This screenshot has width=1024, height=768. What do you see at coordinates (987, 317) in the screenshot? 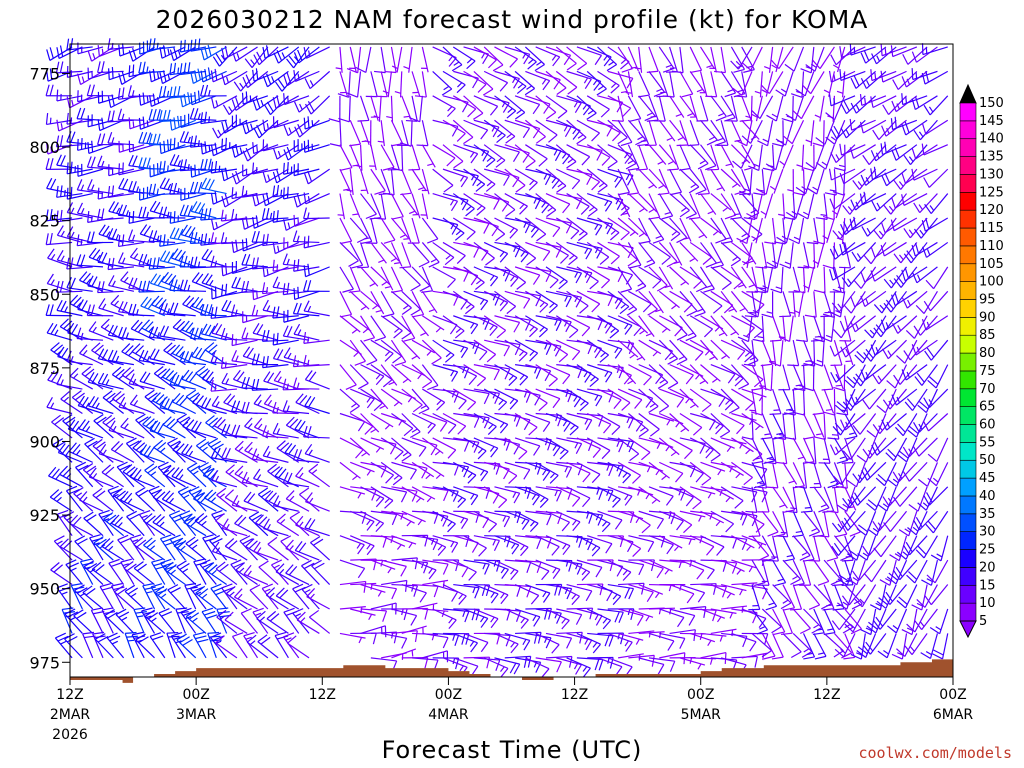
I see `colorbar-tick-label: 90` at bounding box center [987, 317].